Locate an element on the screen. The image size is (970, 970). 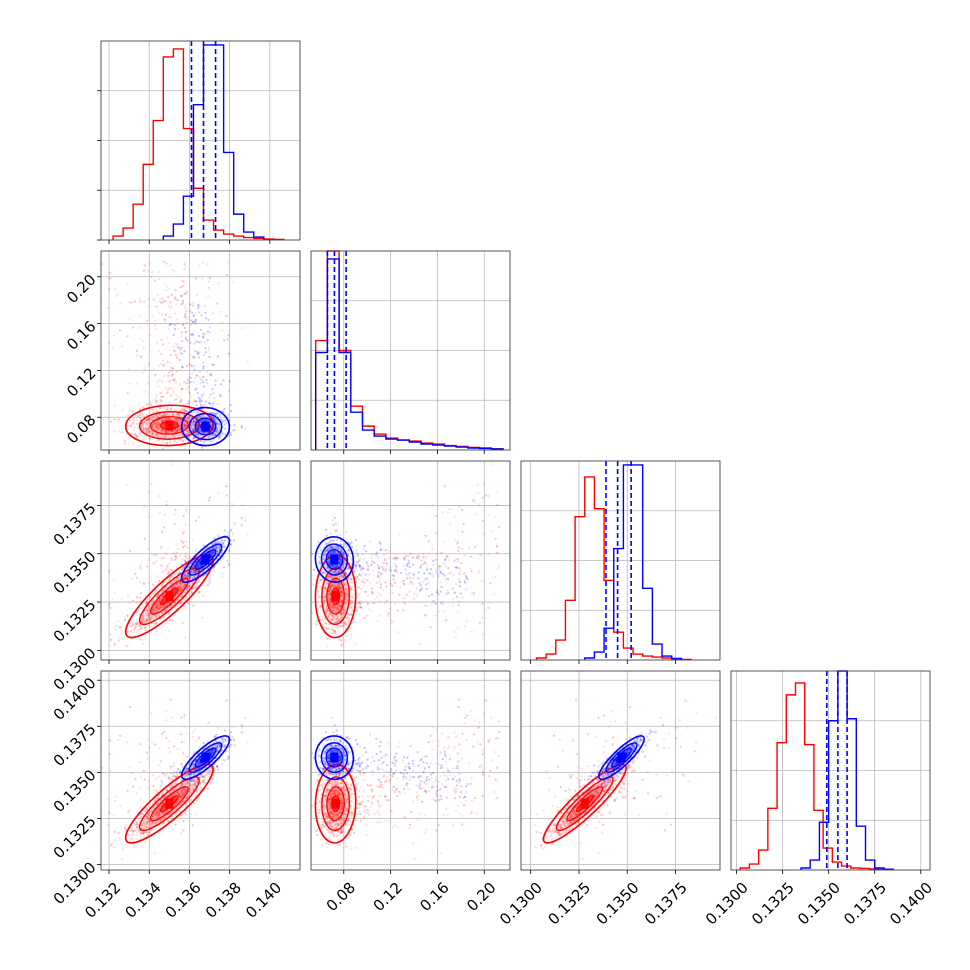
blue-histogram is located at coordinates (213, 142).